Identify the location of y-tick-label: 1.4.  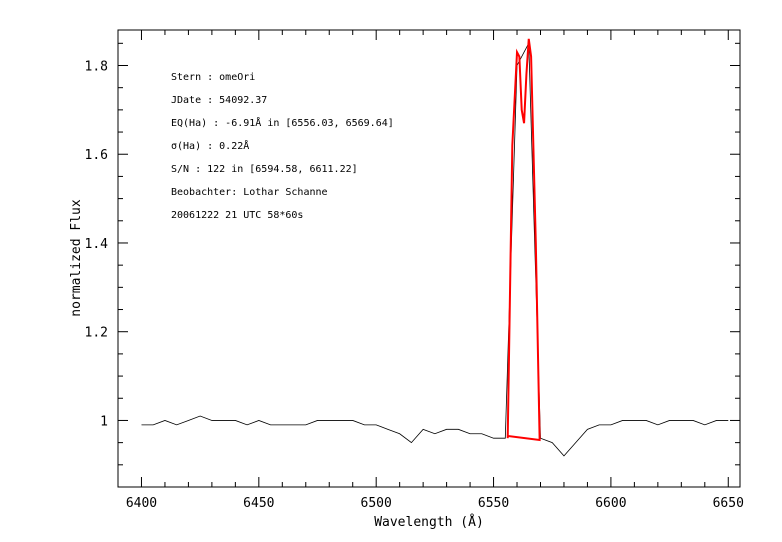
(97, 244).